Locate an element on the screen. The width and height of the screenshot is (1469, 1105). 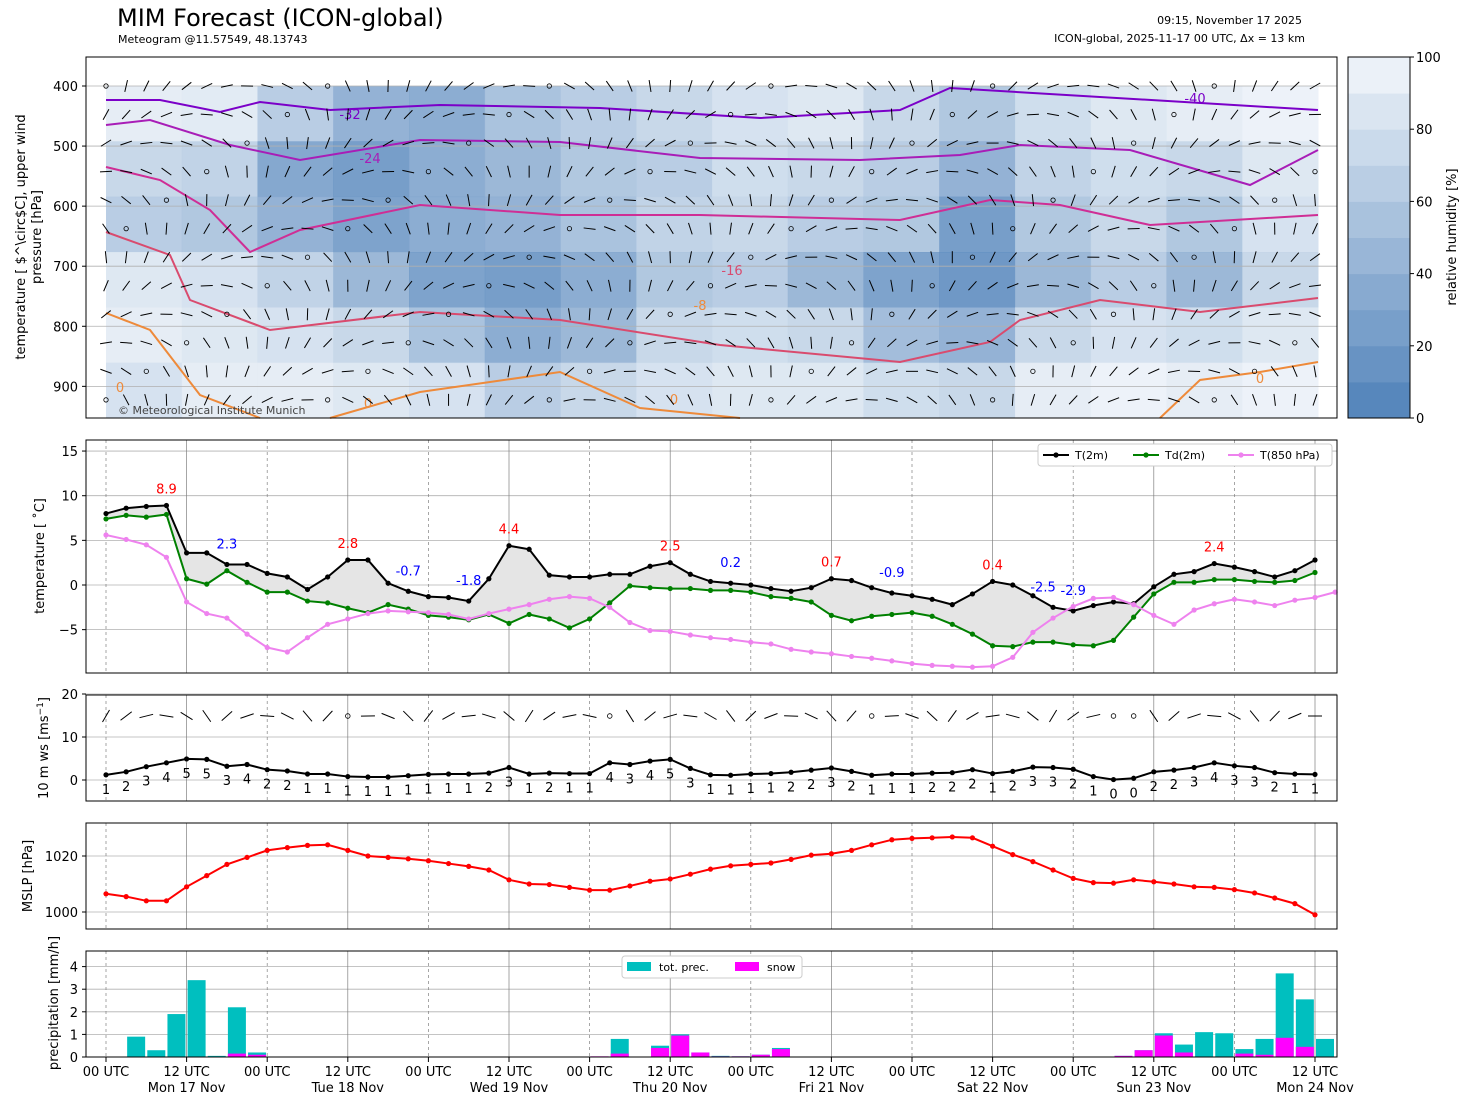
y-axis-title-upper-2: pressure [hPa] is located at coordinates (37, 237).